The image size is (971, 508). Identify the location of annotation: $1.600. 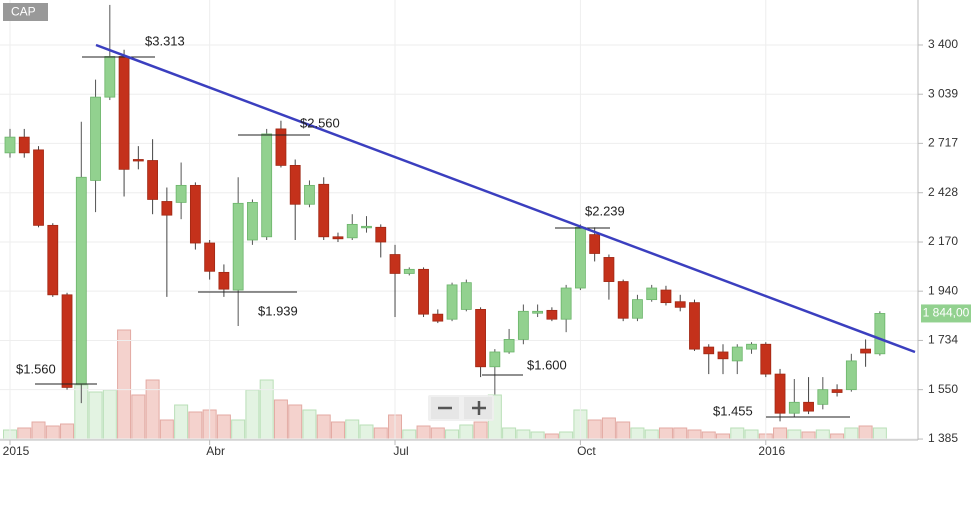
(547, 364).